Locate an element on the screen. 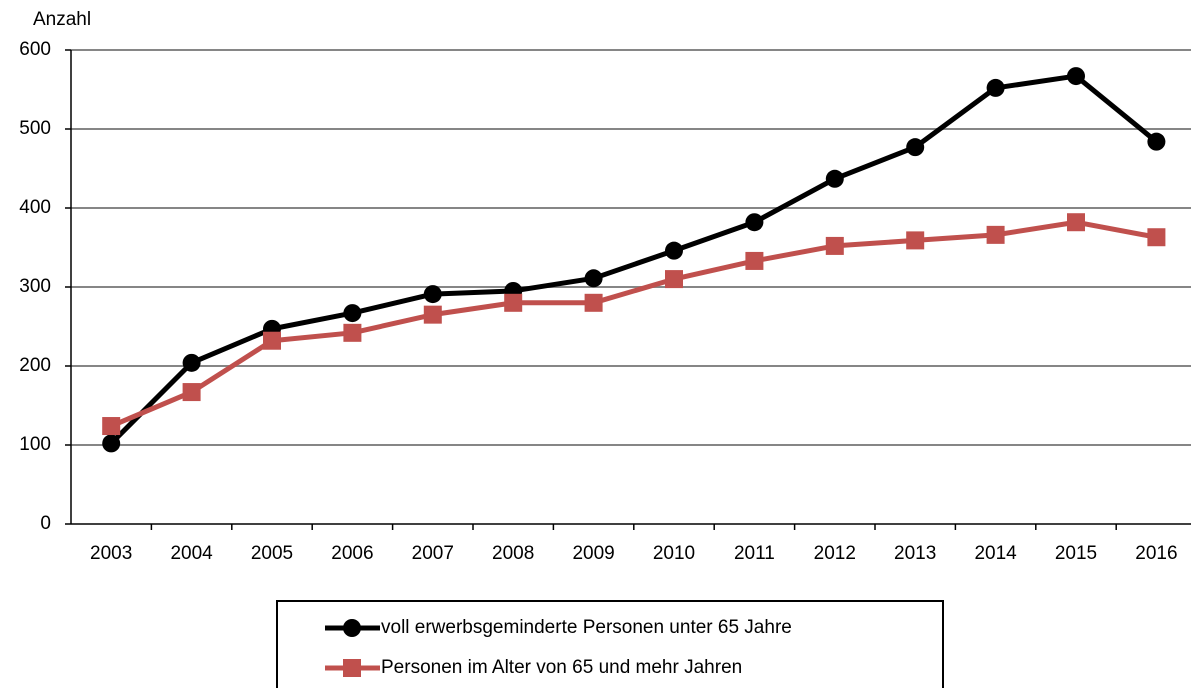 The height and width of the screenshot is (688, 1191). y-tick-label: 400 is located at coordinates (35, 207).